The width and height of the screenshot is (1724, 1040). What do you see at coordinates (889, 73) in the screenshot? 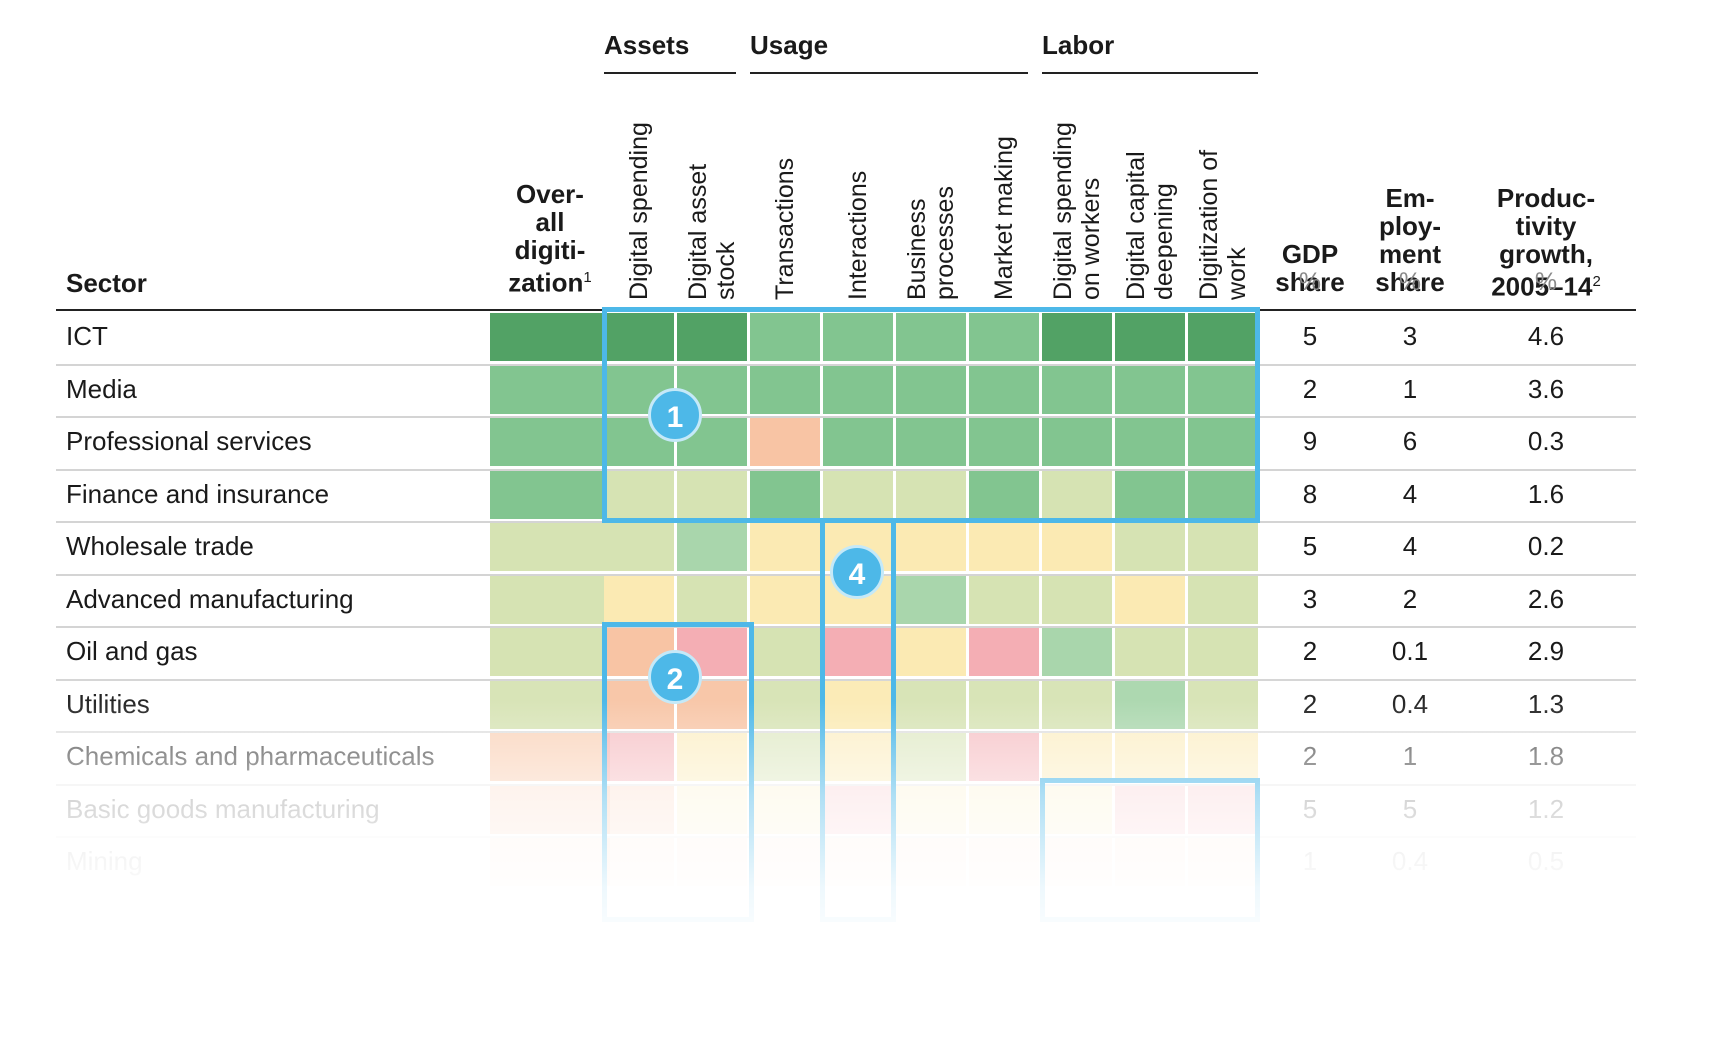
I see `group-rule-usage` at bounding box center [889, 73].